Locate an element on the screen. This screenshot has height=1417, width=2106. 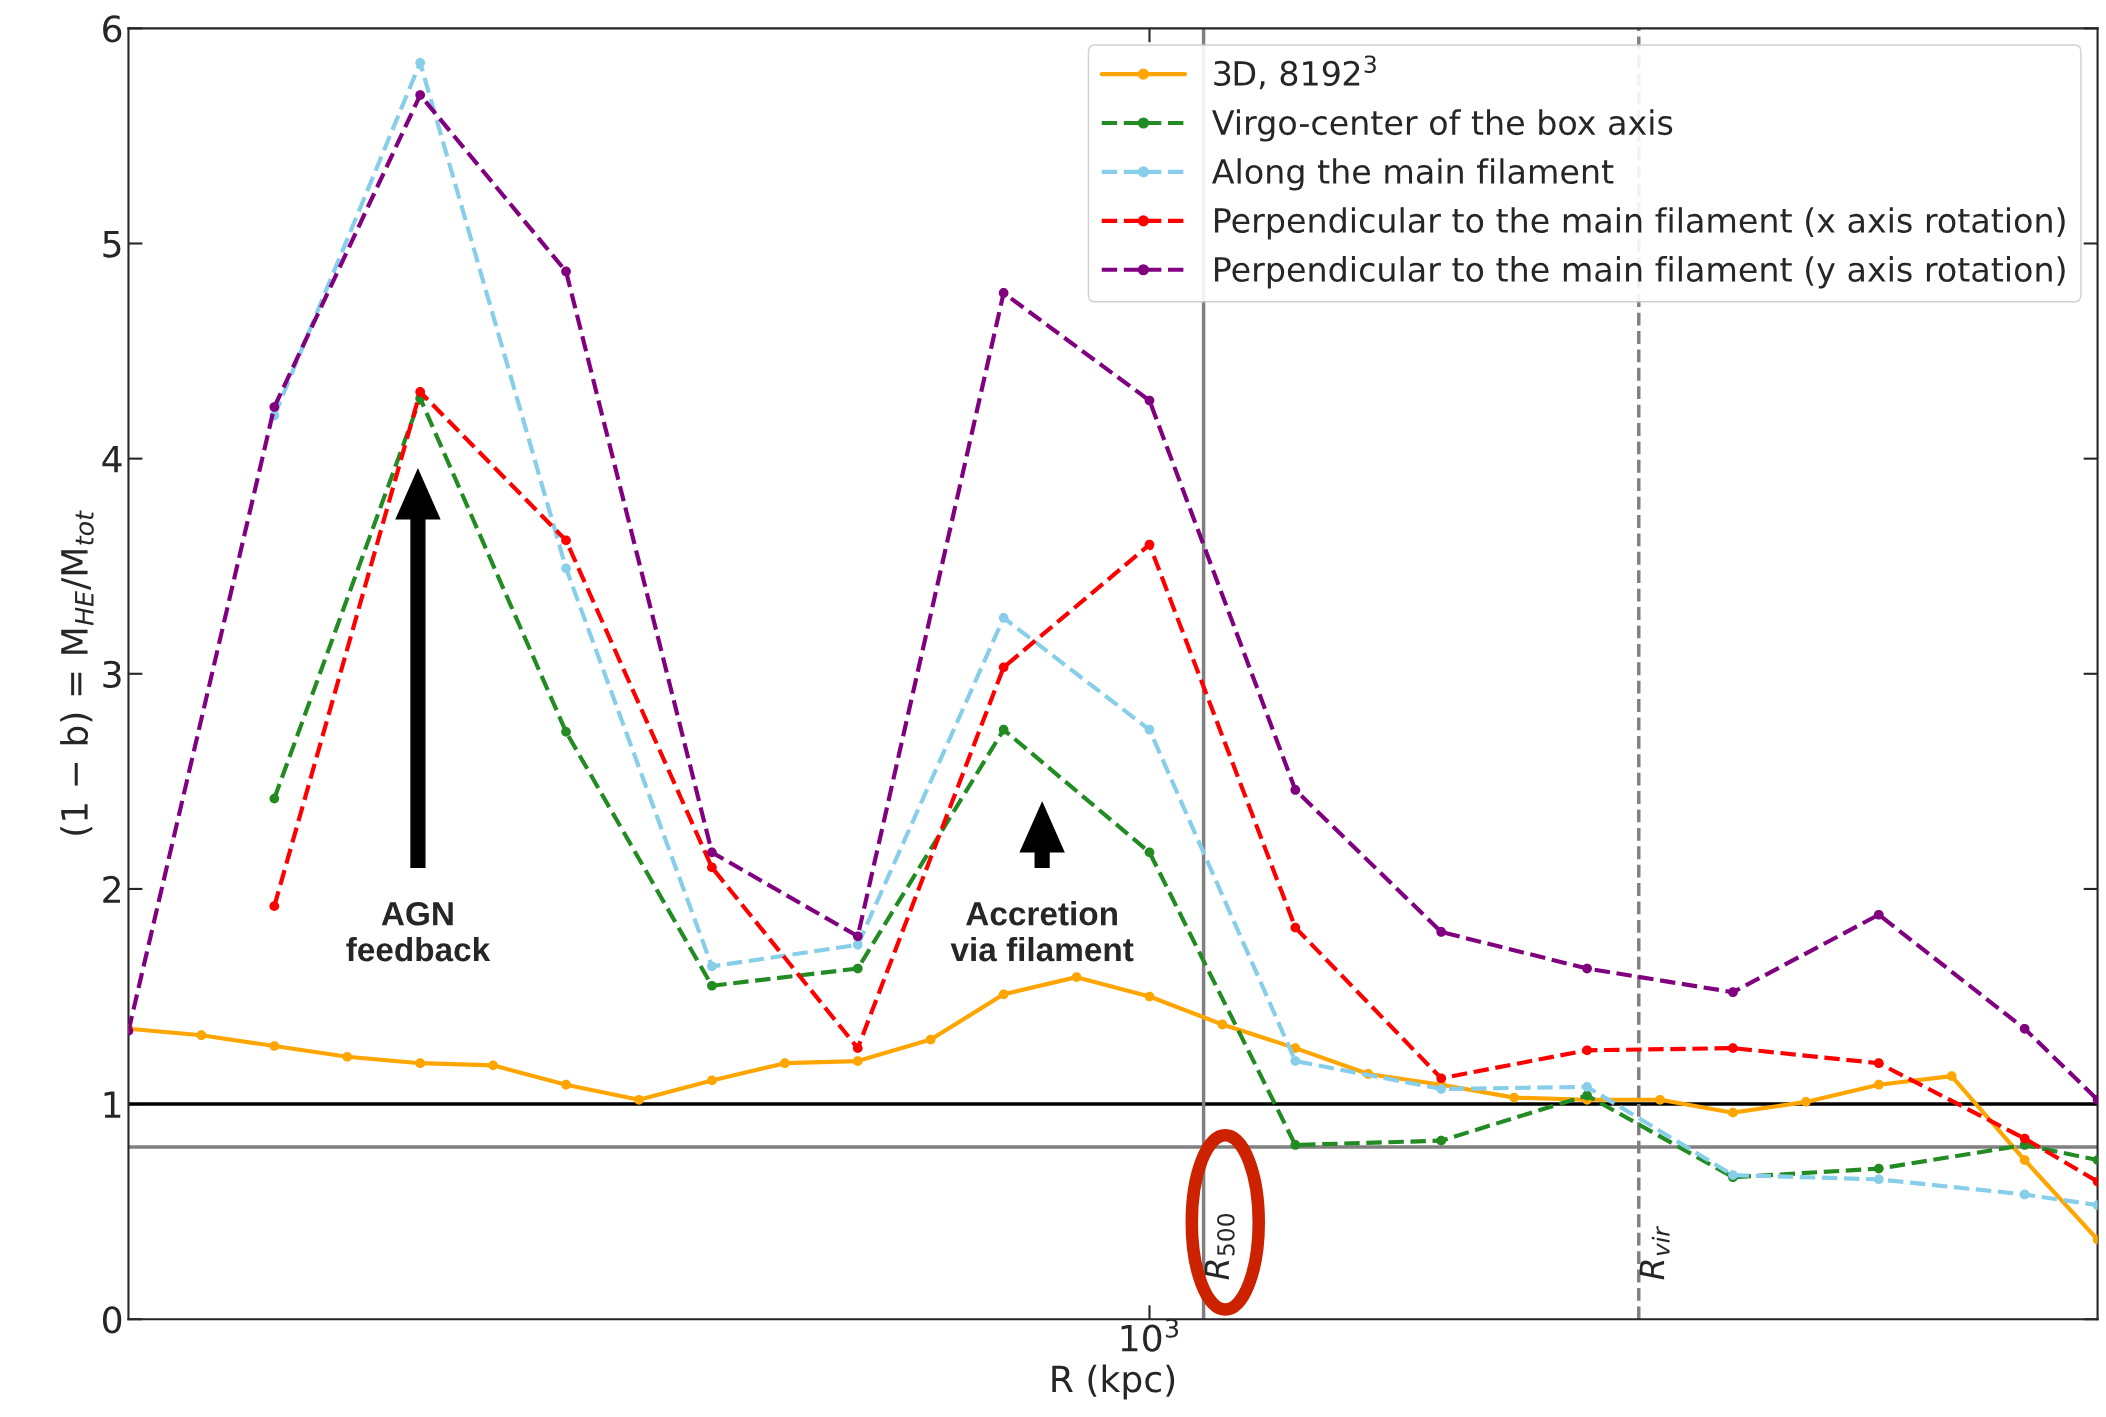
text: R$_{vir}$ is located at coordinates (1654, 1252).